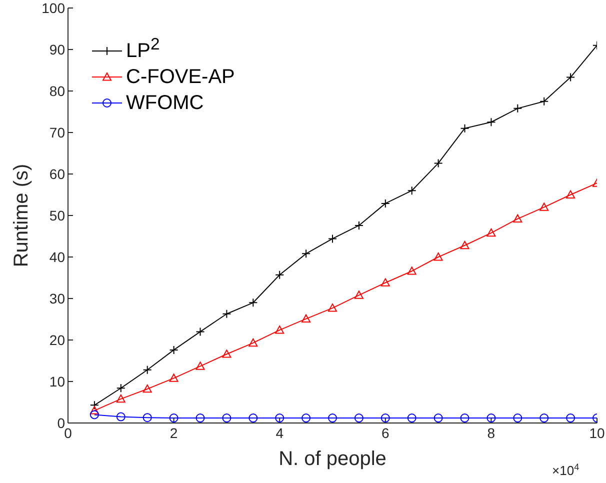  What do you see at coordinates (57, 174) in the screenshot?
I see `y-tick-label: 60` at bounding box center [57, 174].